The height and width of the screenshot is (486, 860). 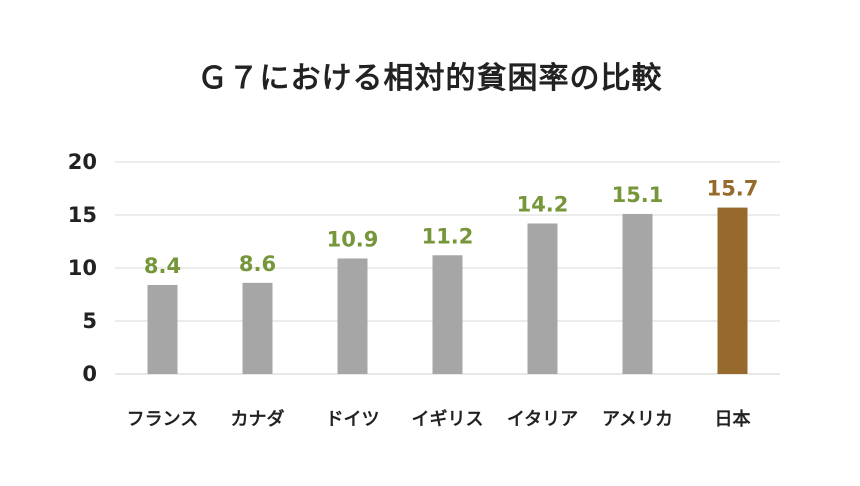 What do you see at coordinates (89, 321) in the screenshot?
I see `y-tick-label: 5` at bounding box center [89, 321].